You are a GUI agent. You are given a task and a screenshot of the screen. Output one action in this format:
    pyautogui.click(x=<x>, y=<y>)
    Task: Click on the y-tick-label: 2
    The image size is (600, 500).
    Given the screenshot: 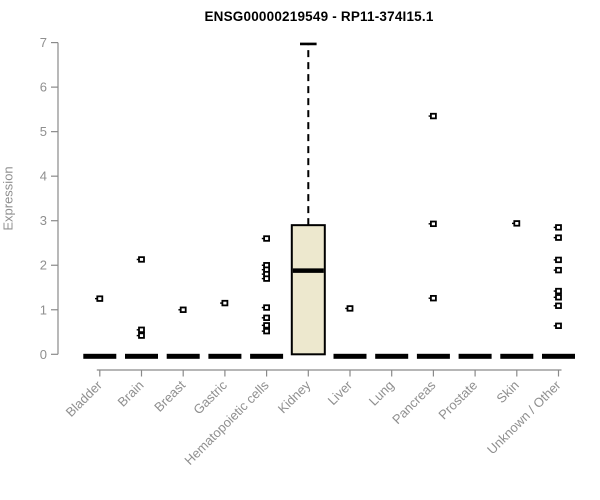 What is the action you would take?
    pyautogui.click(x=43, y=265)
    